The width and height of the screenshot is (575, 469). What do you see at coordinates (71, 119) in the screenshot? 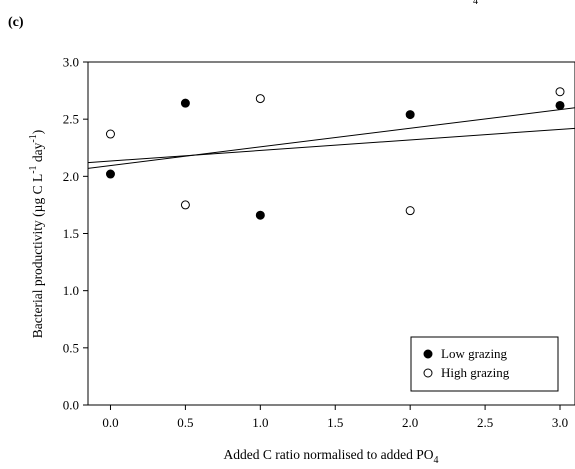
I see `y-tick-label: 2.5` at bounding box center [71, 119].